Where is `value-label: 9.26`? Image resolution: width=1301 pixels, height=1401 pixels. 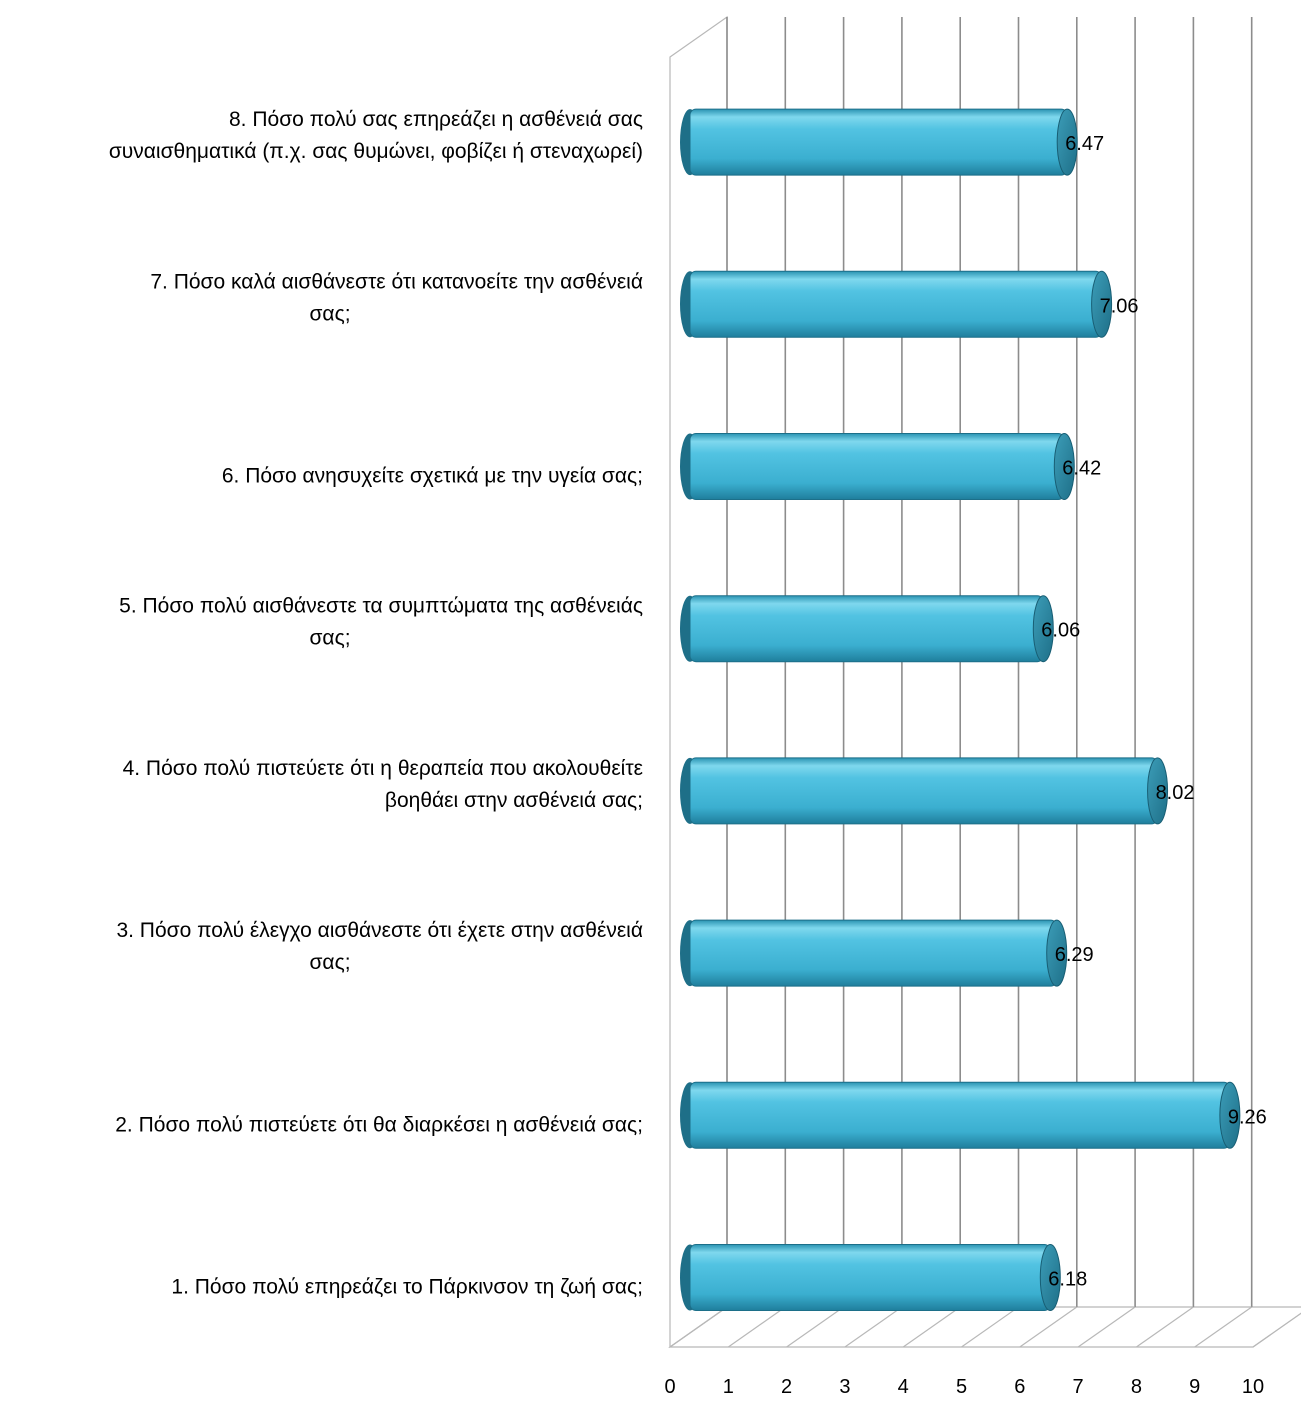
value-label: 9.26 is located at coordinates (1247, 1117).